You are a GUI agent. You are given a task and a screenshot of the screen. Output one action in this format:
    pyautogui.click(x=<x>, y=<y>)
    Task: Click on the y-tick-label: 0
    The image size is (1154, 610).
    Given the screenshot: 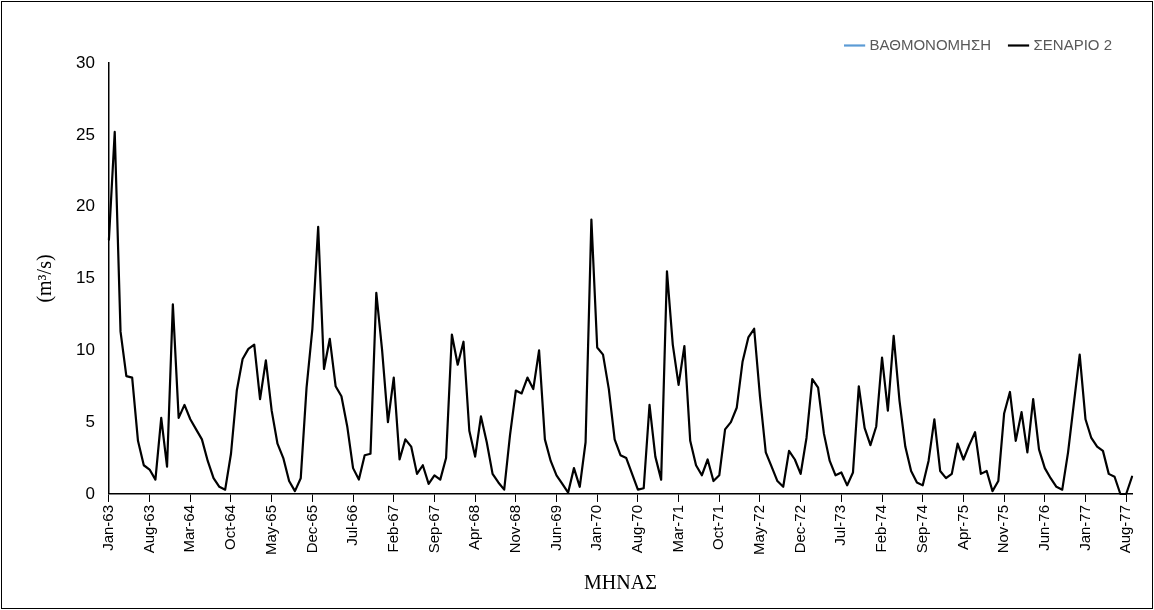 What is the action you would take?
    pyautogui.click(x=90, y=493)
    